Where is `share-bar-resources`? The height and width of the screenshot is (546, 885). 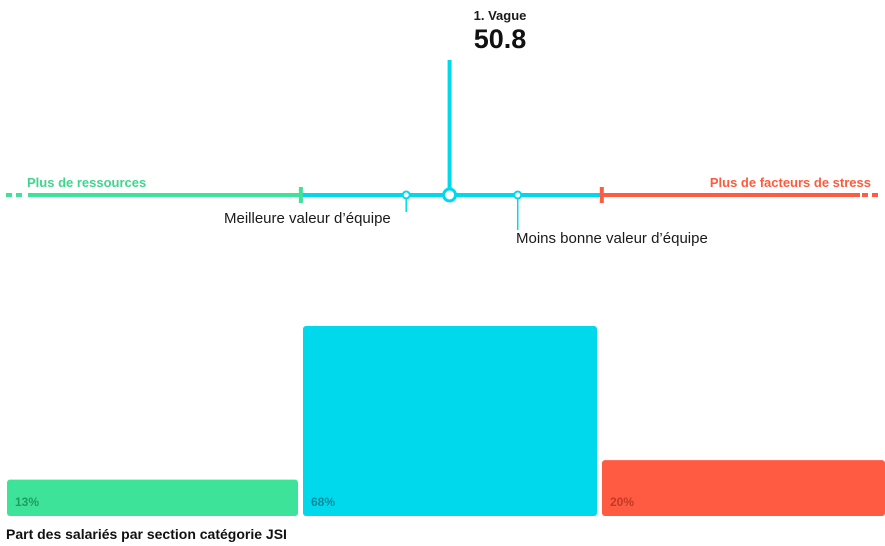 share-bar-resources is located at coordinates (152, 497).